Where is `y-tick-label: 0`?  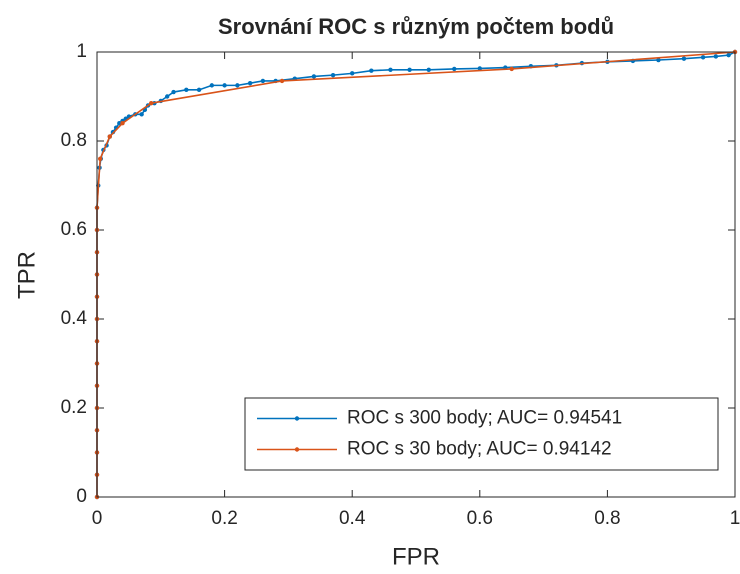
y-tick-label: 0 is located at coordinates (81, 496).